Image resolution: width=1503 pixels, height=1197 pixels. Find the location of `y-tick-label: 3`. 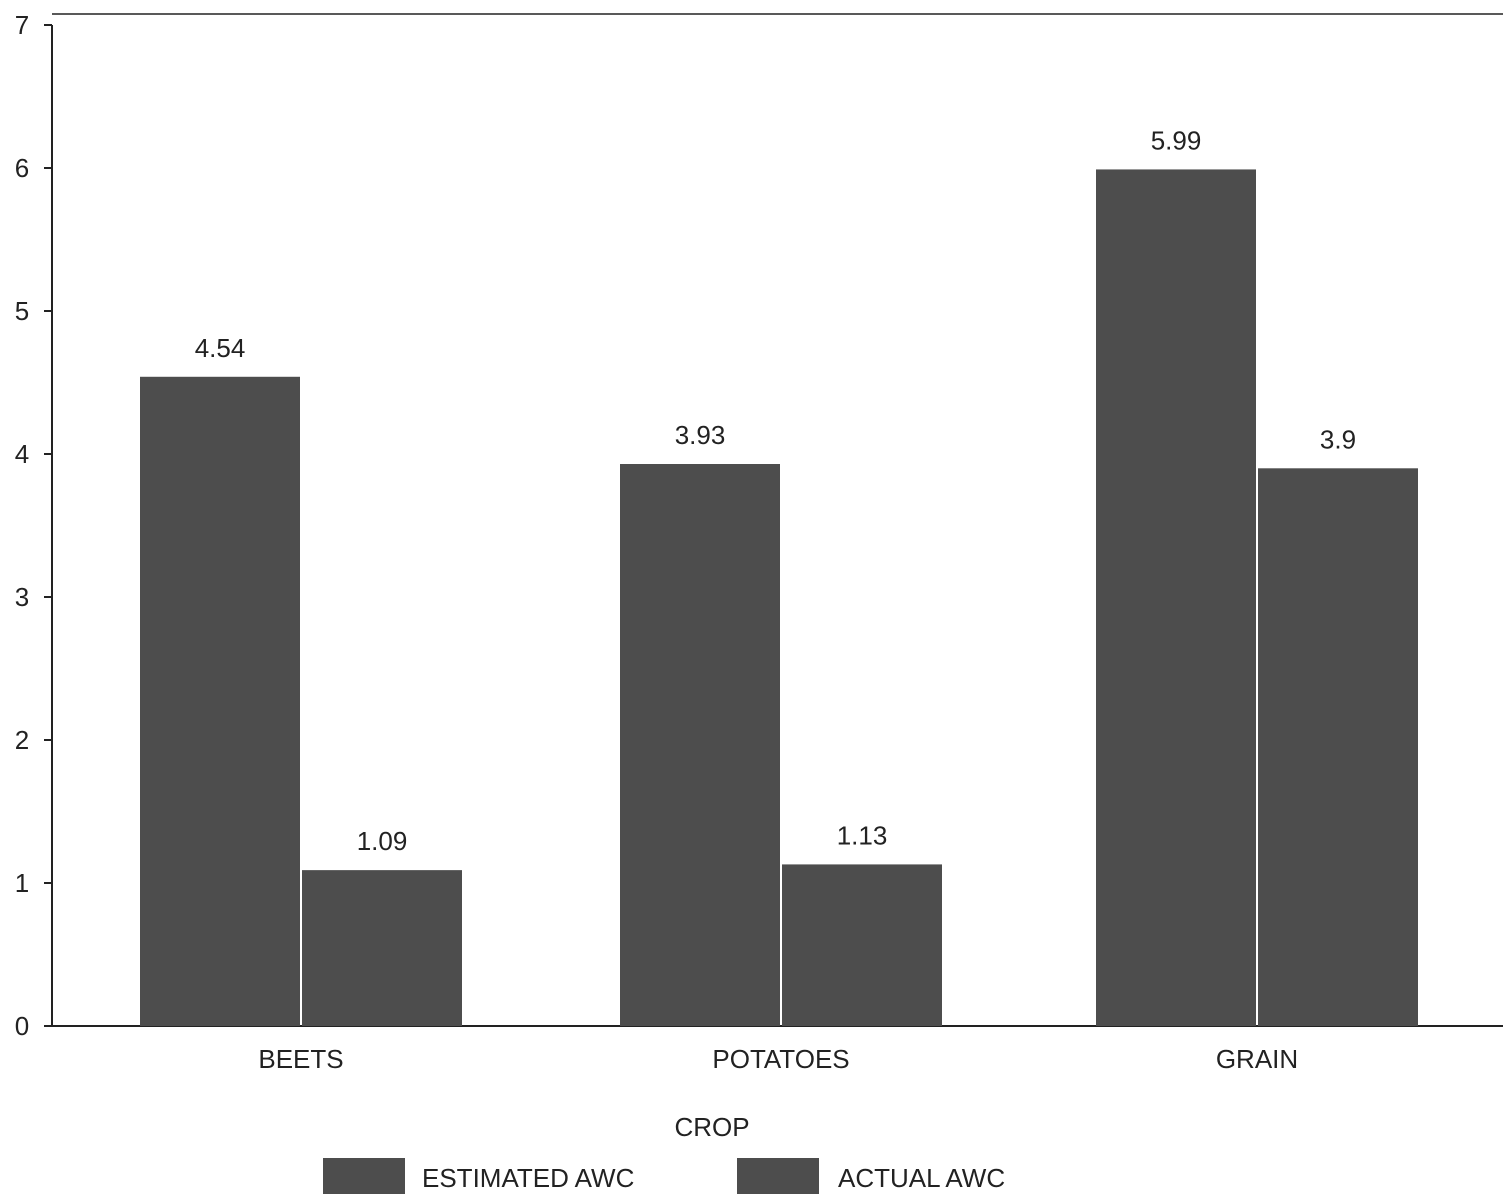

y-tick-label: 3 is located at coordinates (22, 597).